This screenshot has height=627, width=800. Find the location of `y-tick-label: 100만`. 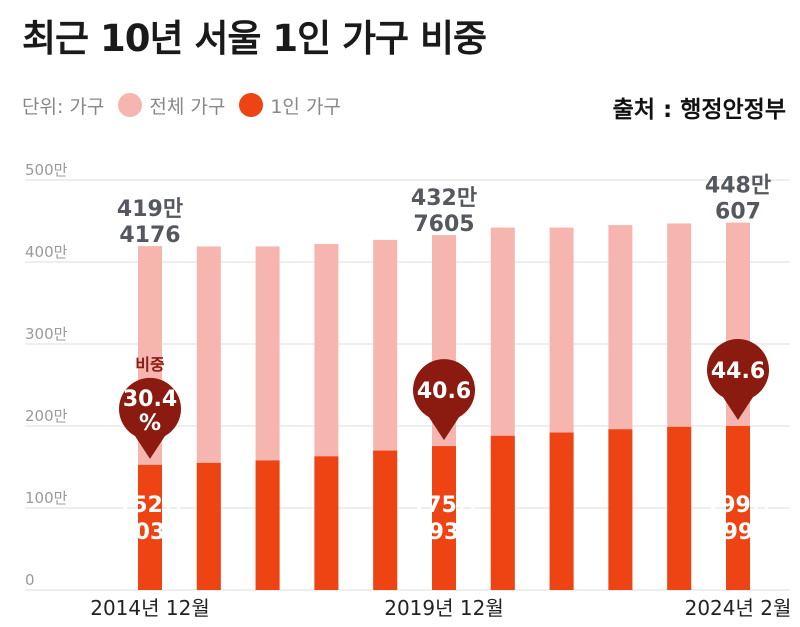

y-tick-label: 100만 is located at coordinates (46, 498).